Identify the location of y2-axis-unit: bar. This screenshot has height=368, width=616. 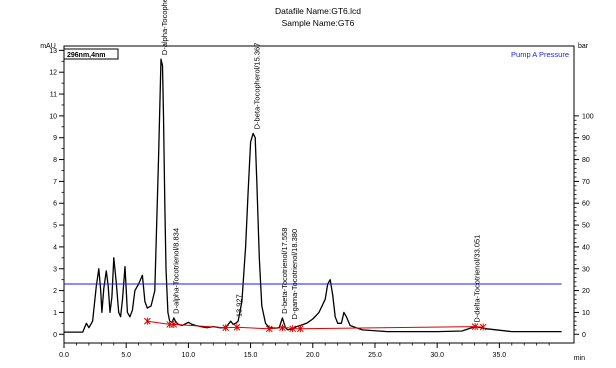
(583, 46).